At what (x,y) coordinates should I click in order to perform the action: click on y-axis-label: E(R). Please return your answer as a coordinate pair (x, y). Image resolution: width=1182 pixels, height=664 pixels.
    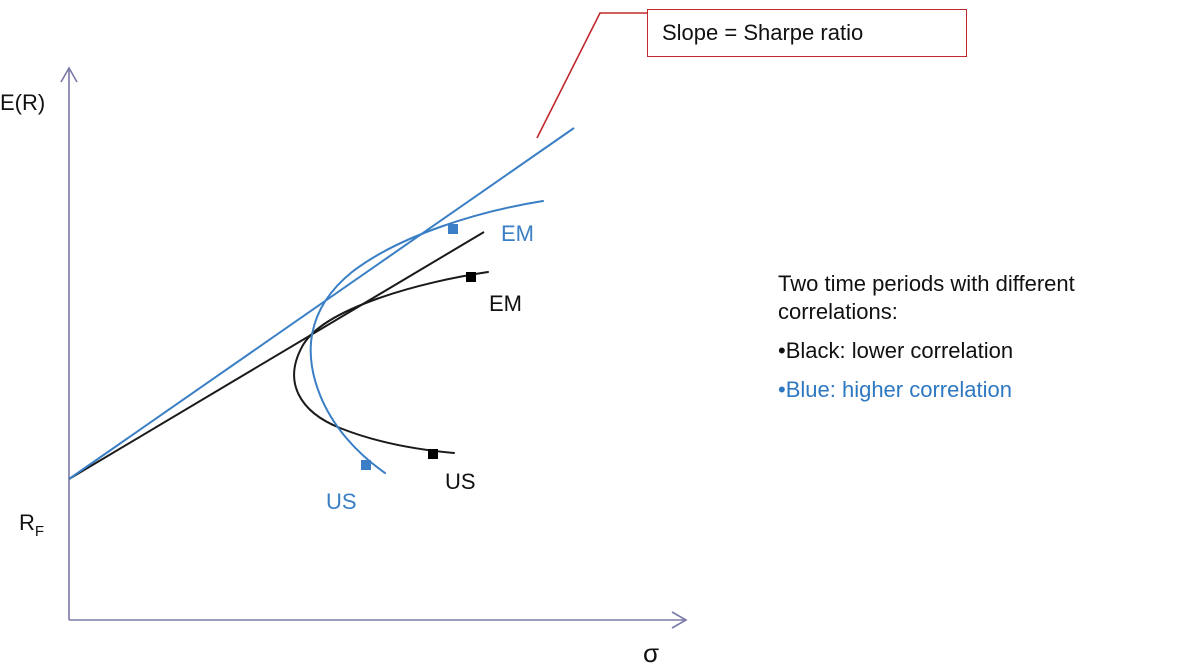
    Looking at the image, I should click on (22, 102).